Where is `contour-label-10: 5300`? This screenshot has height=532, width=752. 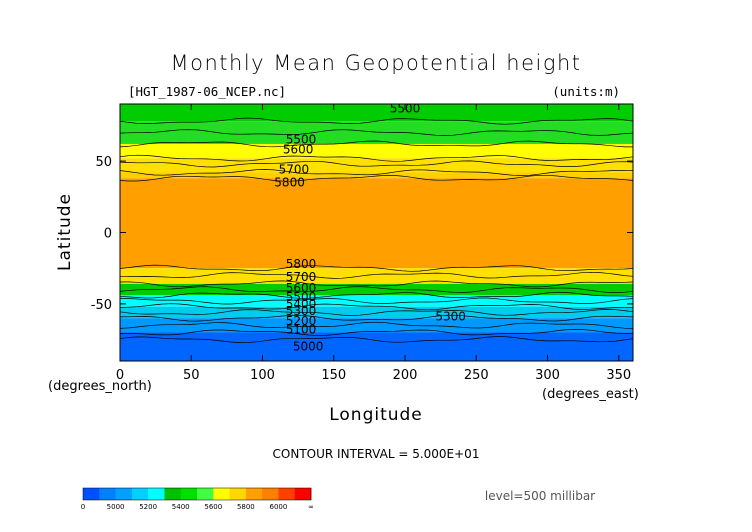
contour-label-10: 5300 is located at coordinates (301, 311).